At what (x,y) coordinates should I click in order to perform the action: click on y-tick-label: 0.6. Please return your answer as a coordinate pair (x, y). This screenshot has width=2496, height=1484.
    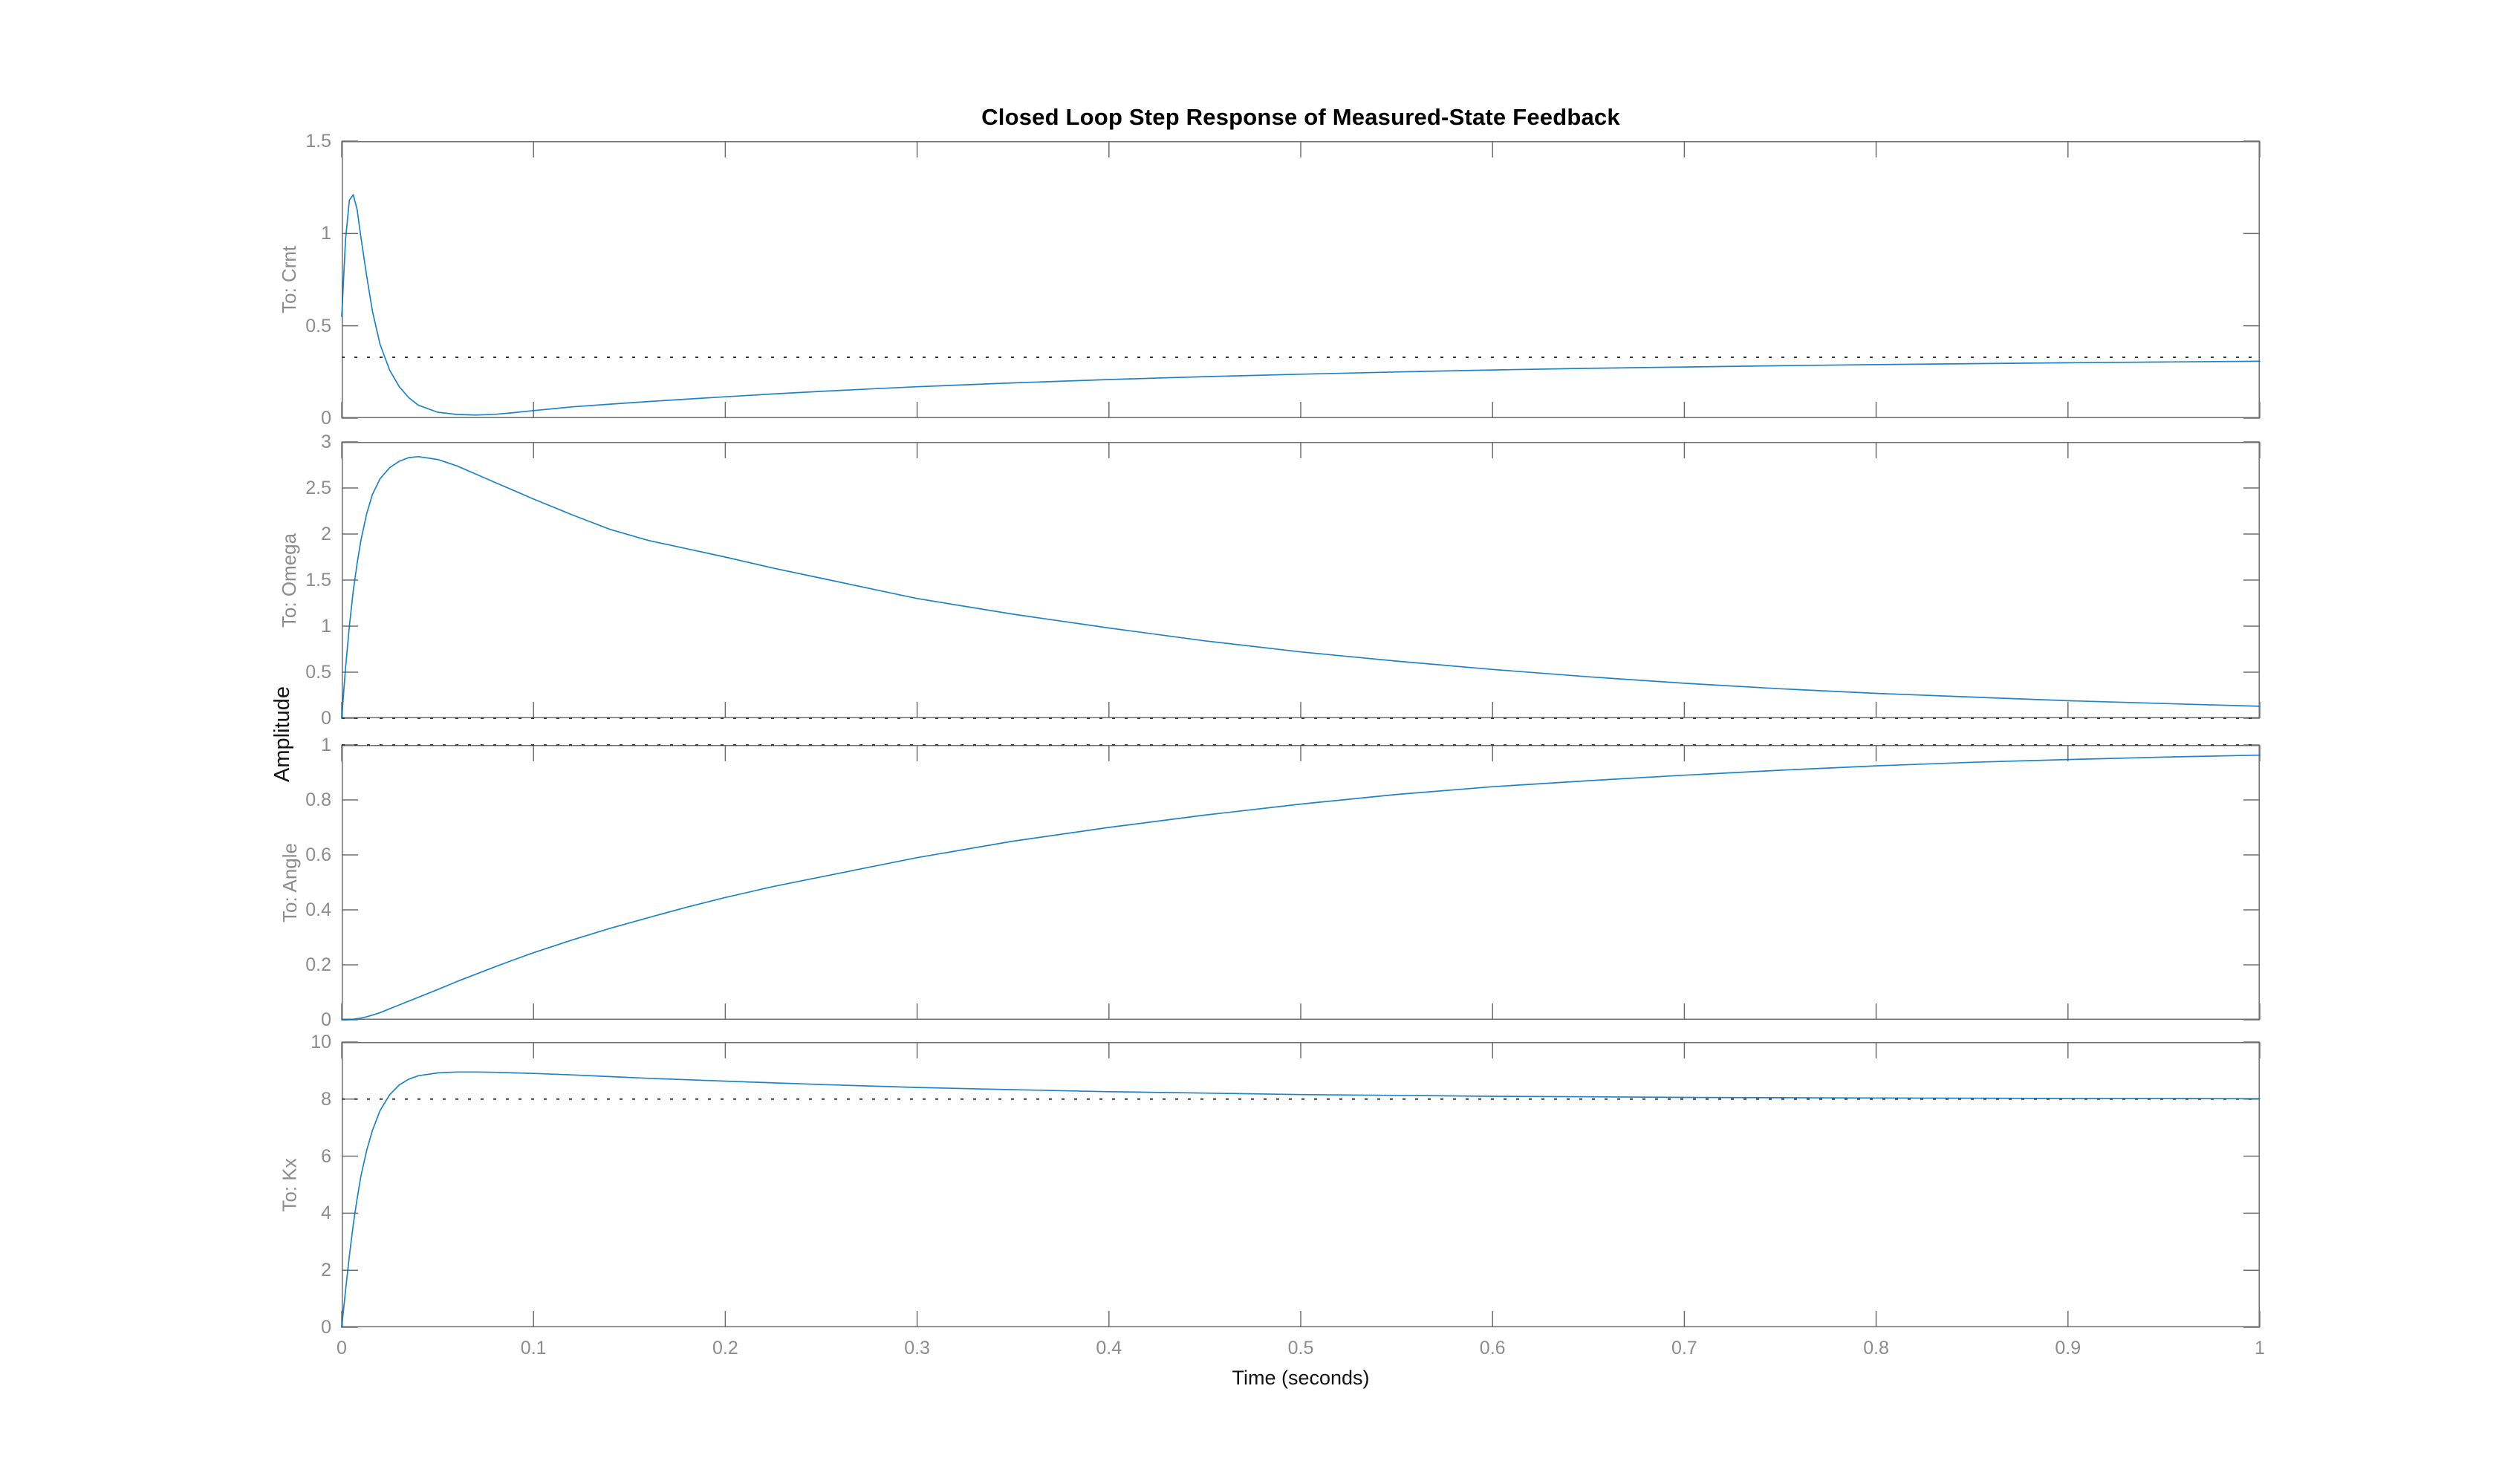
    Looking at the image, I should click on (318, 855).